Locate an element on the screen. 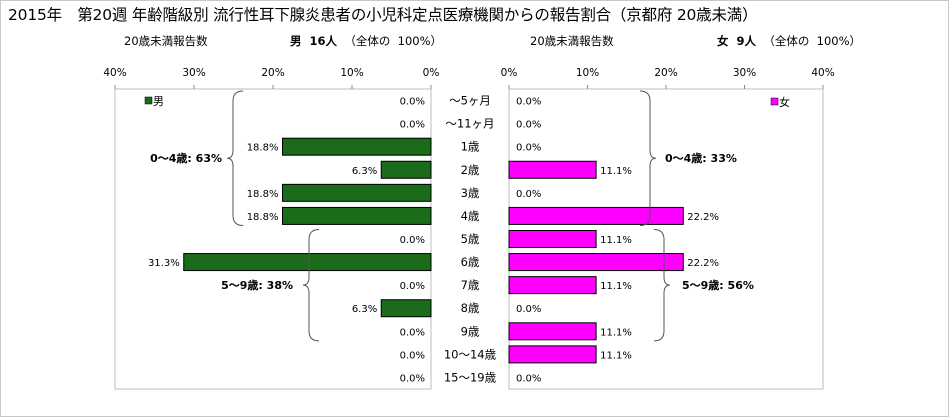  male-axis-tick-label: 40% is located at coordinates (114, 73).